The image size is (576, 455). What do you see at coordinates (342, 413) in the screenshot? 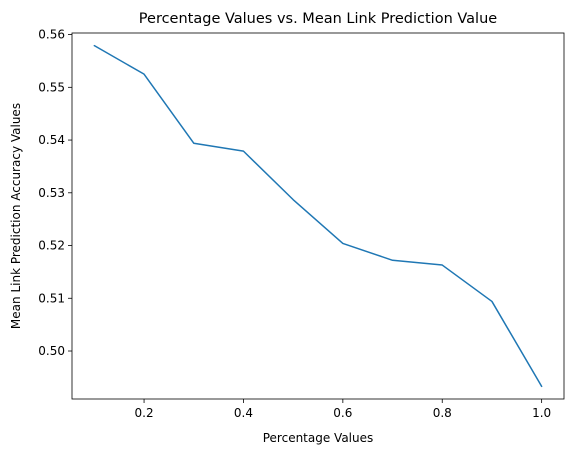
I see `x-tick-label: 0.6` at bounding box center [342, 413].